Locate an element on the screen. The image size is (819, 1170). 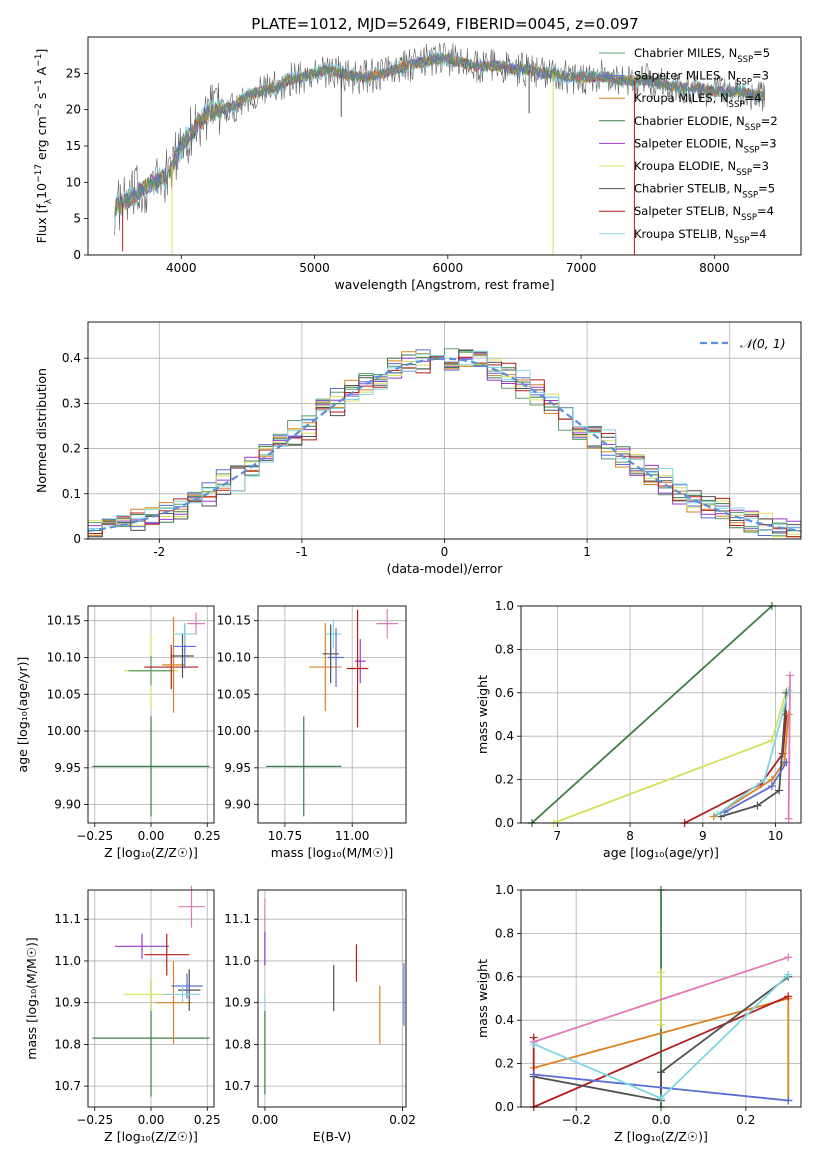
y-label-part: −2 is located at coordinates (39, 109).